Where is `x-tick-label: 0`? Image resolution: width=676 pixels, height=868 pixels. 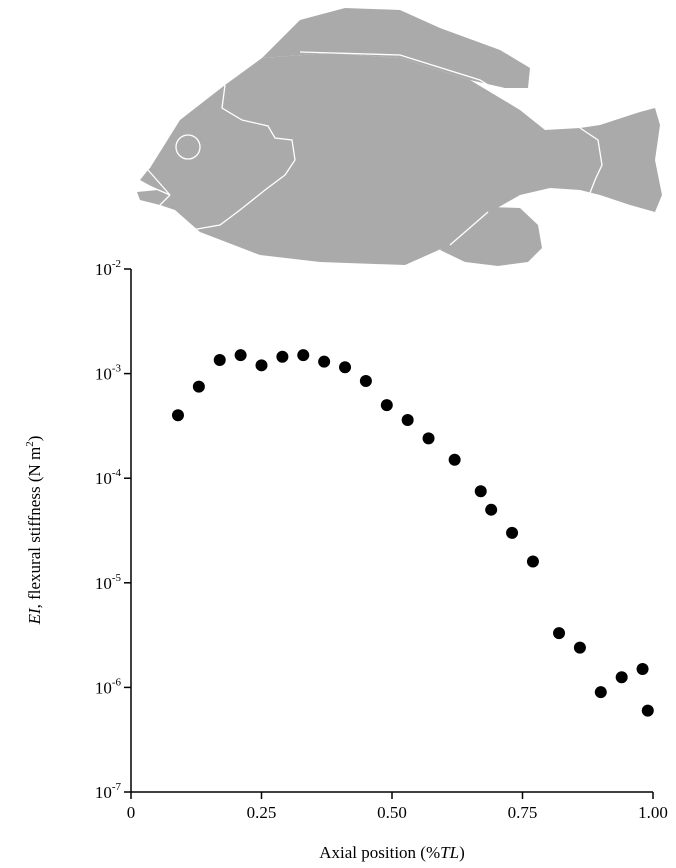
x-tick-label: 0 is located at coordinates (131, 812).